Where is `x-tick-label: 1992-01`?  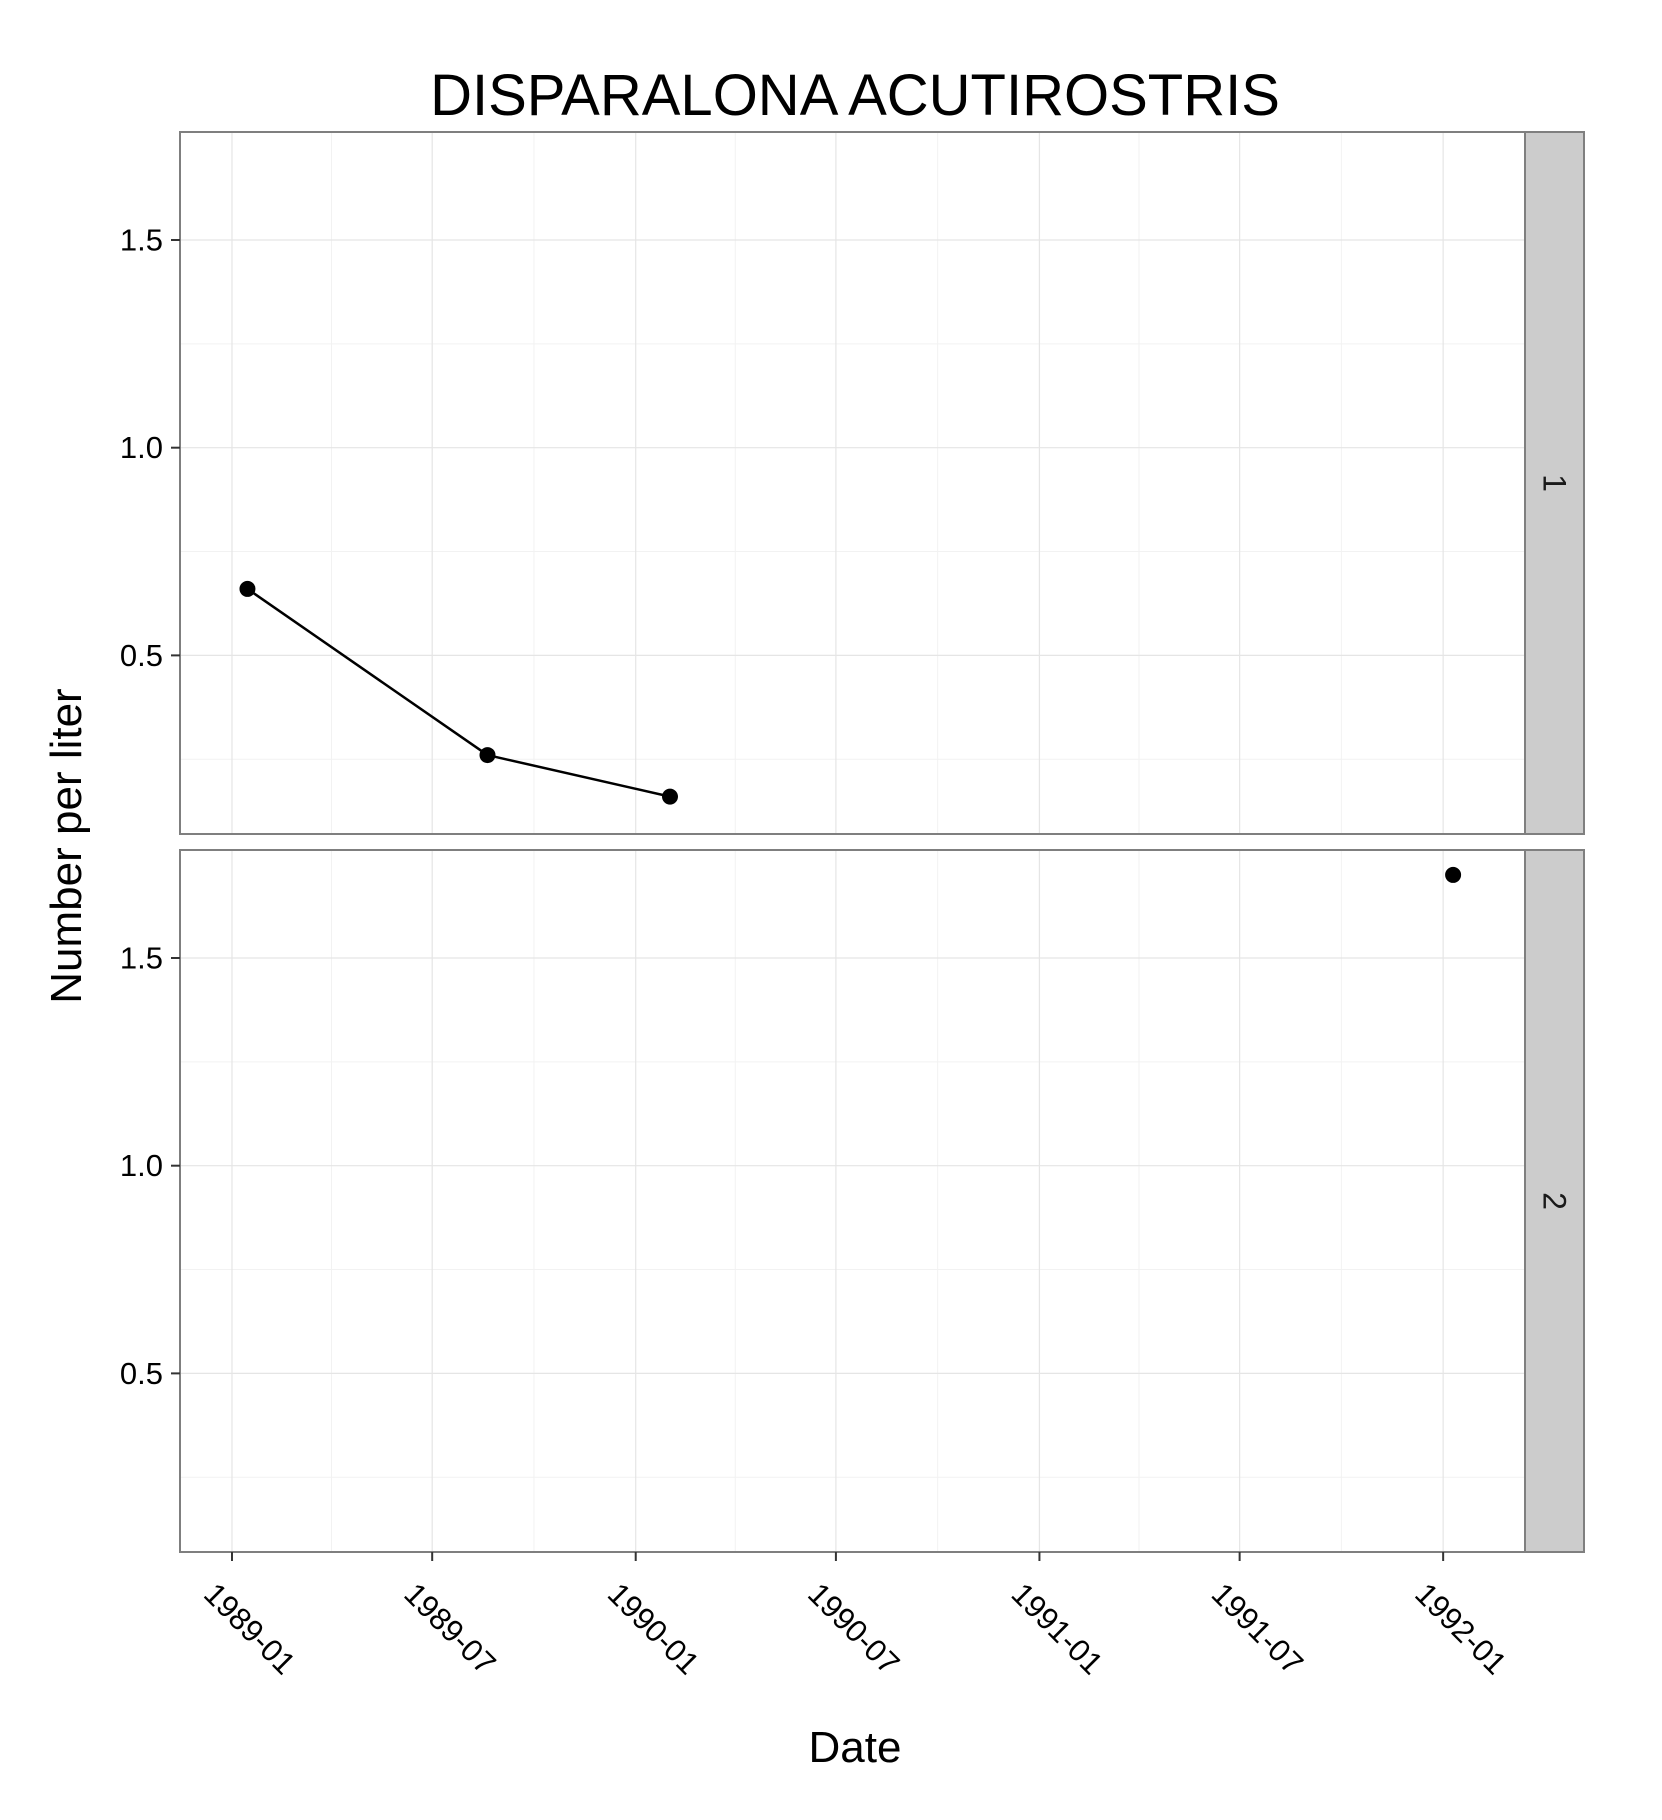 x-tick-label: 1992-01 is located at coordinates (1460, 1628).